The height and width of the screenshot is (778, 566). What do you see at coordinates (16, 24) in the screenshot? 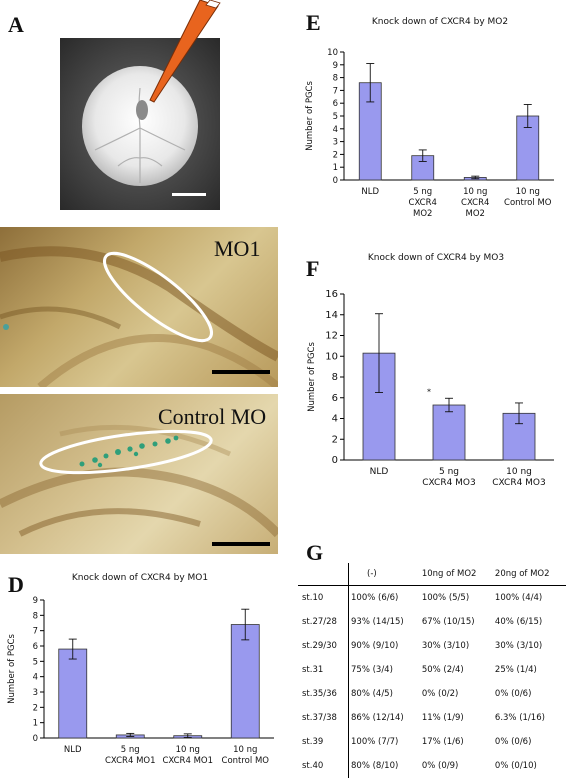
I see `panel-label-a: A` at bounding box center [16, 24].